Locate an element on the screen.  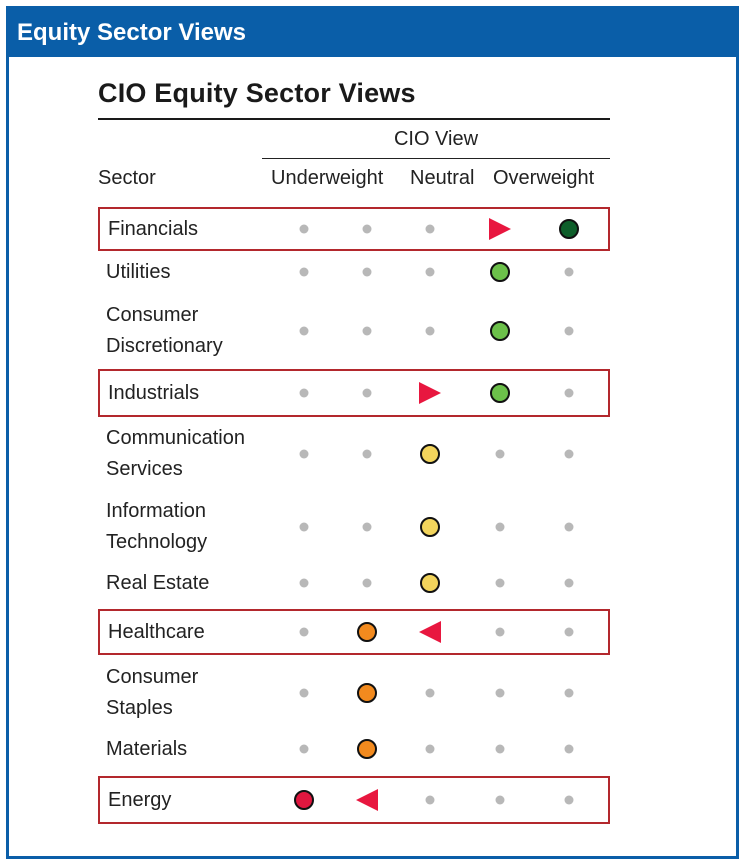
scale-label-overweight: Overweight is located at coordinates (544, 178).